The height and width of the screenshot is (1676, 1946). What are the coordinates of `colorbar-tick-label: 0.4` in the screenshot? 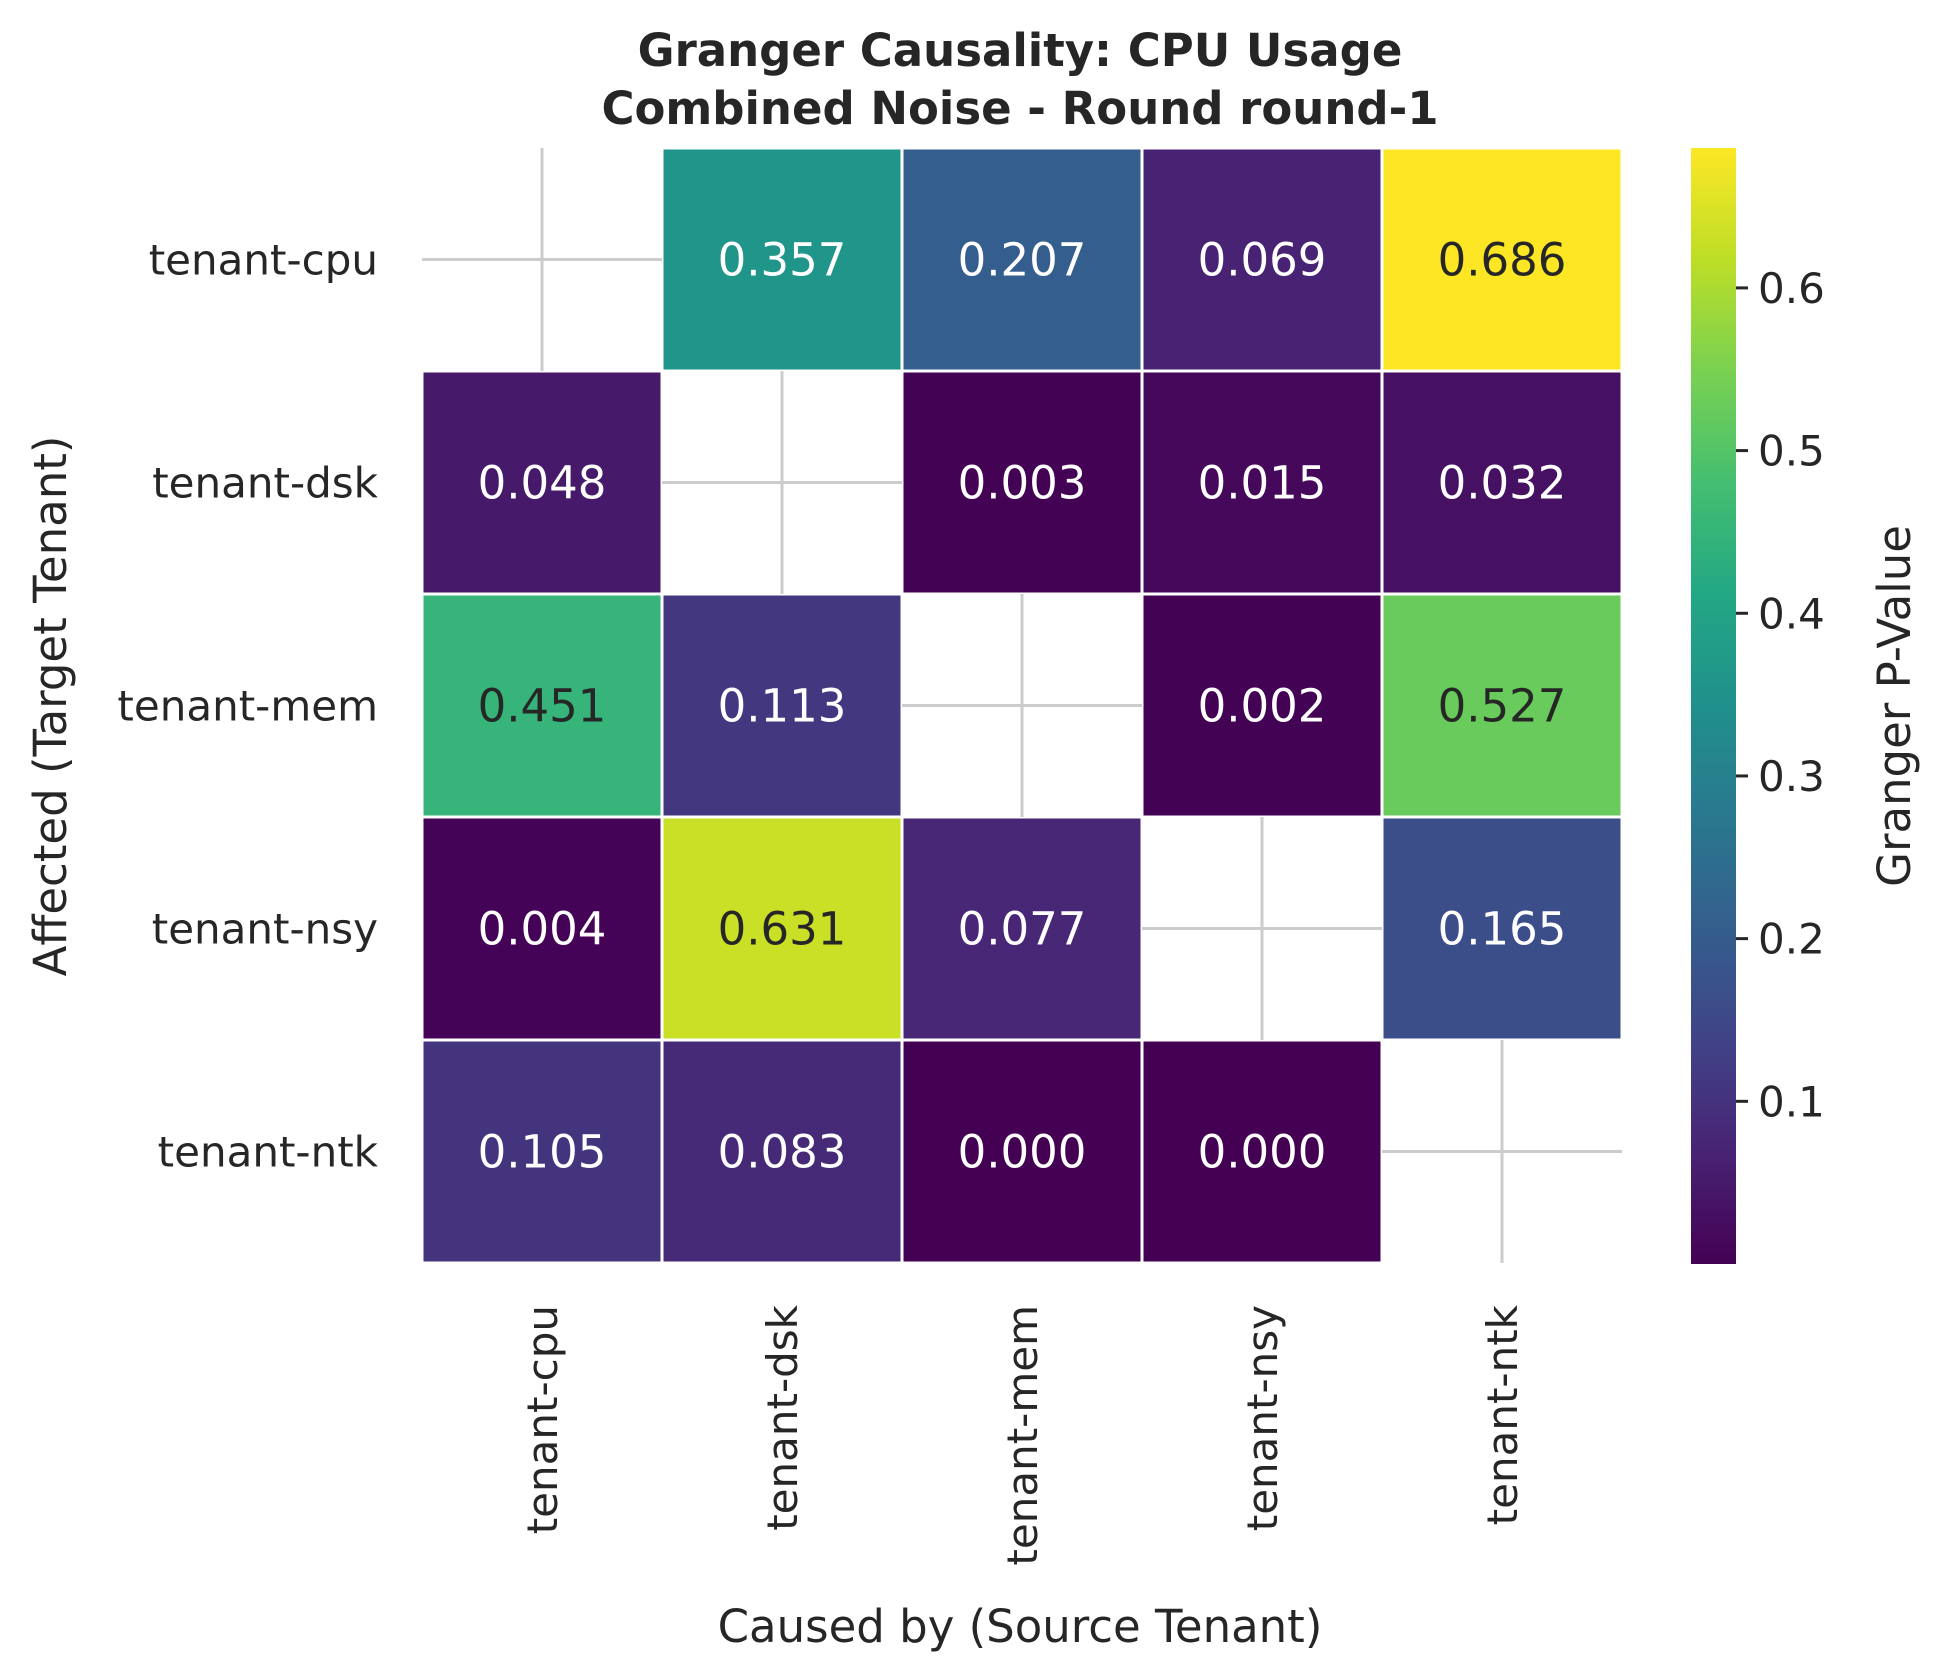 It's located at (1791, 613).